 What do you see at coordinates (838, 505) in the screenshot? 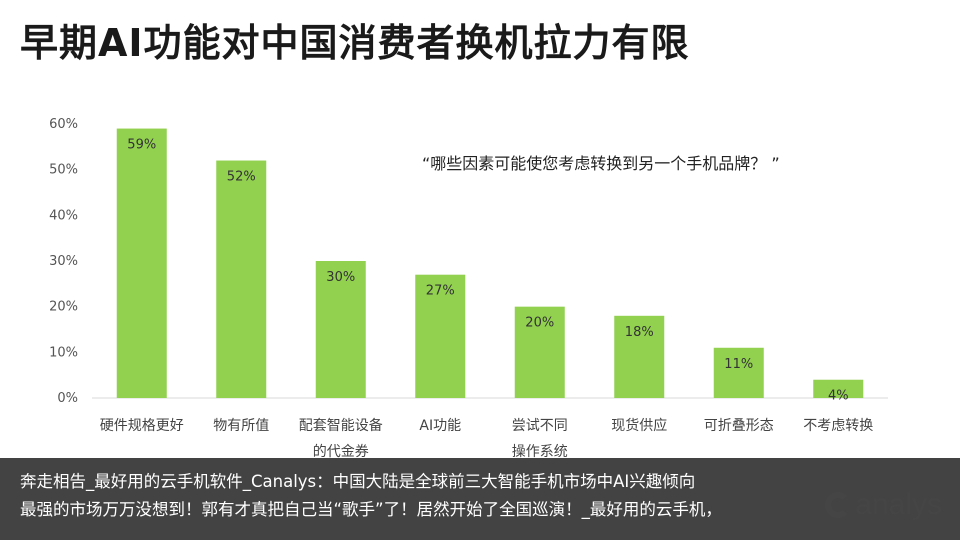
I see `logo-mark-icon` at bounding box center [838, 505].